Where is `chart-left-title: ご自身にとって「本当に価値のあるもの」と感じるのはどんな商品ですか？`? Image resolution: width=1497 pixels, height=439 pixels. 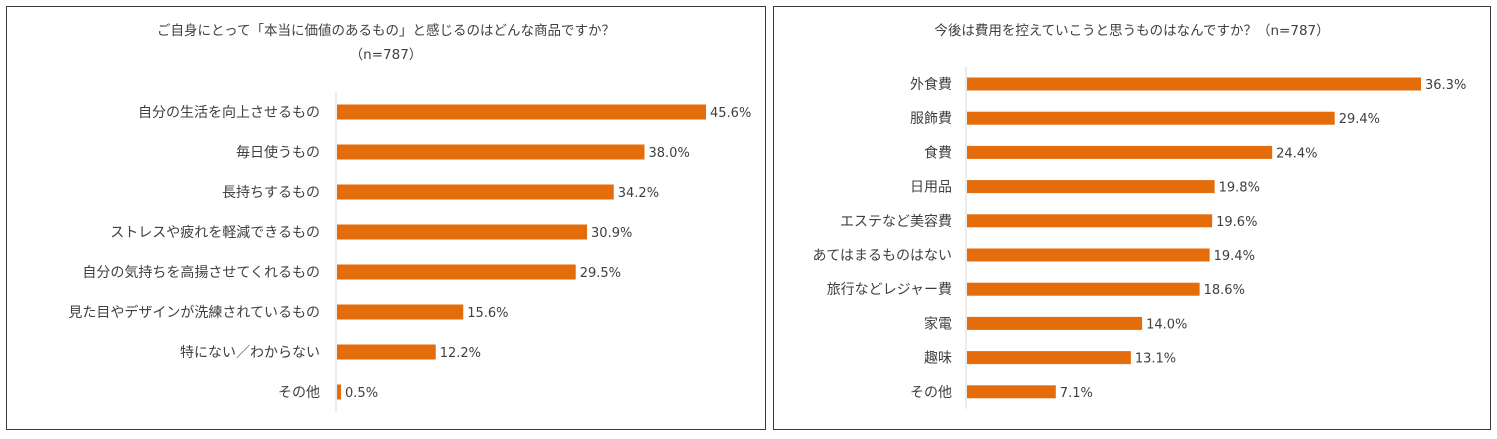
chart-left-title: ご自身にとって「本当に価値のあるもの」と感じるのはどんな商品ですか？ is located at coordinates (386, 31).